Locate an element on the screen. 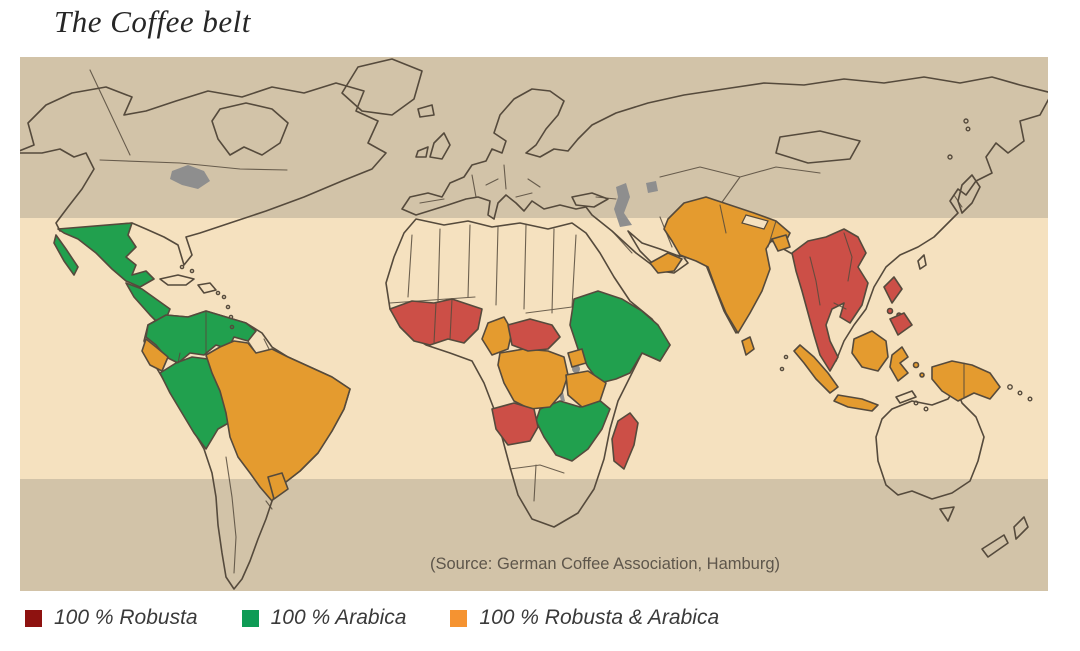 The width and height of the screenshot is (1080, 651). outline-north-america is located at coordinates (203, 174).